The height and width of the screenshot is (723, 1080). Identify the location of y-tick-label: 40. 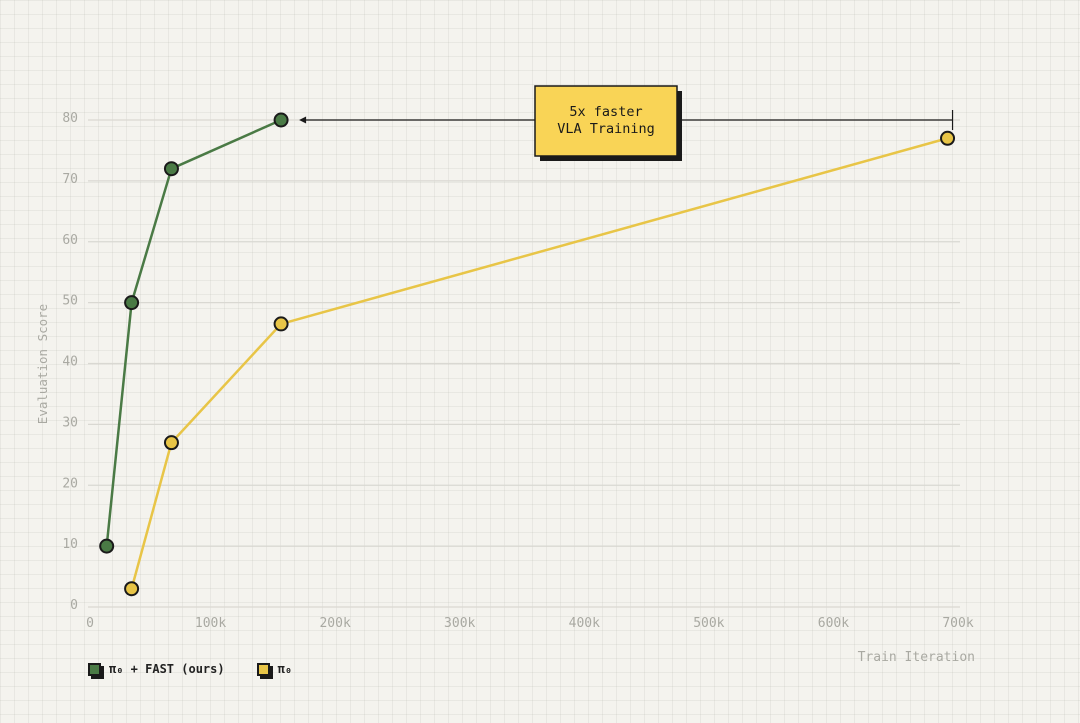
(70, 362).